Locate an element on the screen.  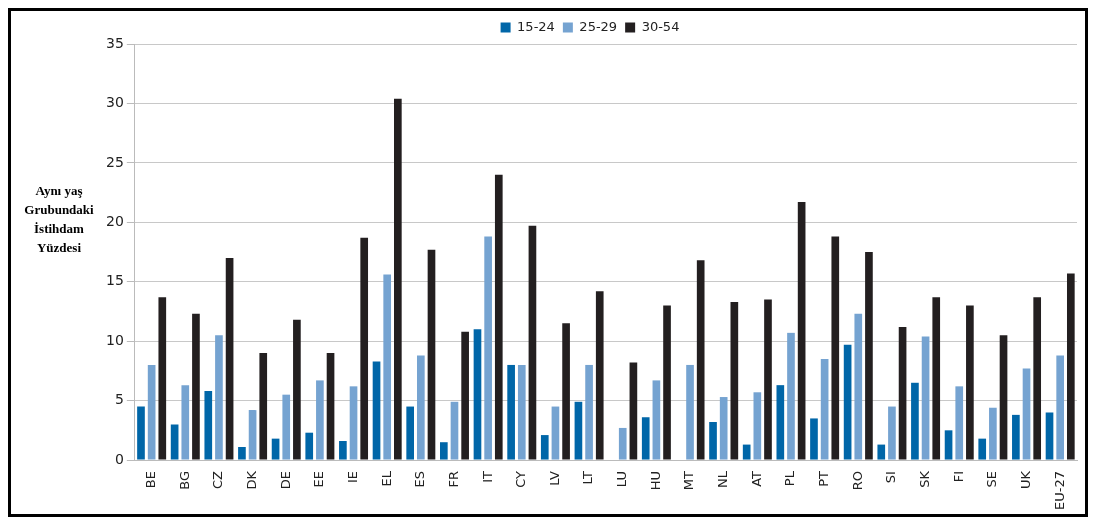
x-tick-label: PL is located at coordinates (790, 478).